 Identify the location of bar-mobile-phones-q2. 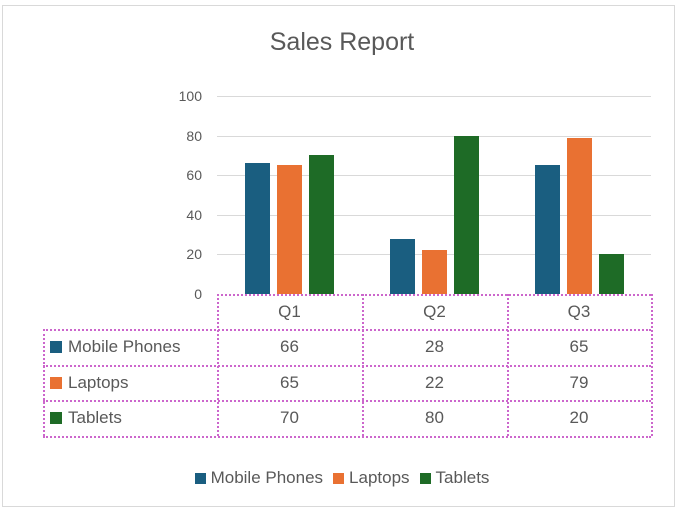
(402, 266).